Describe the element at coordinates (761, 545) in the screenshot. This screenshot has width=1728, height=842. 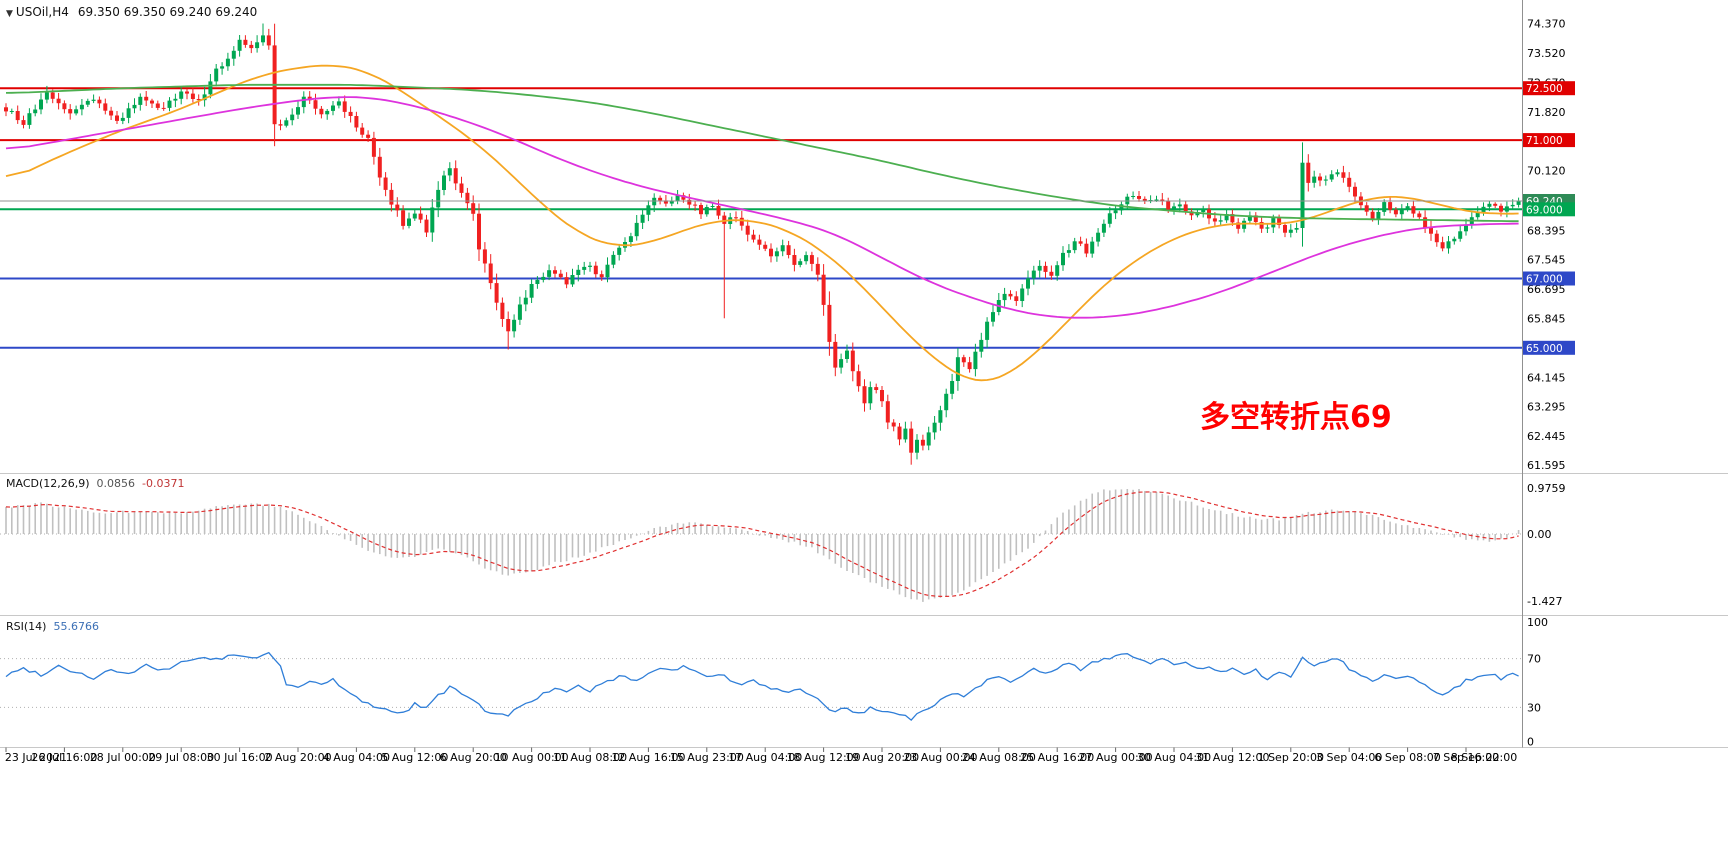
I see `macd-panel` at that location.